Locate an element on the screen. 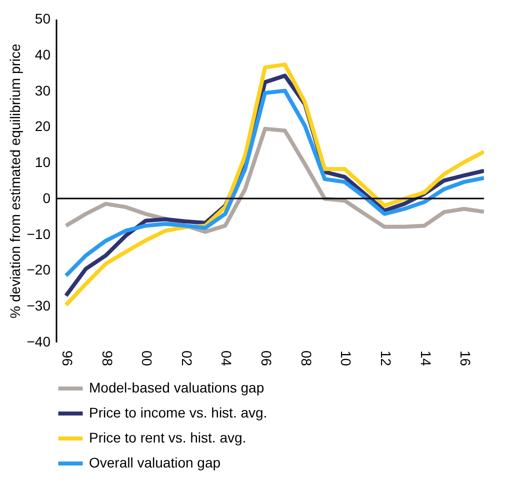 This screenshot has height=488, width=509. x-tick-label: 06 is located at coordinates (266, 358).